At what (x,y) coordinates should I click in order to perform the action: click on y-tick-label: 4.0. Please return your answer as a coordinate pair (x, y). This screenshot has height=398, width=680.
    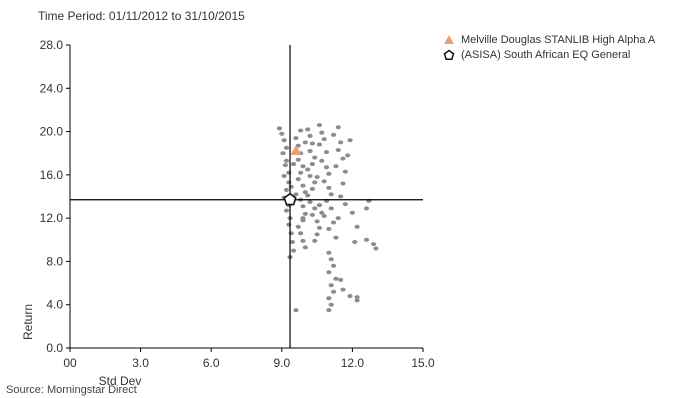
    Looking at the image, I should click on (54, 305).